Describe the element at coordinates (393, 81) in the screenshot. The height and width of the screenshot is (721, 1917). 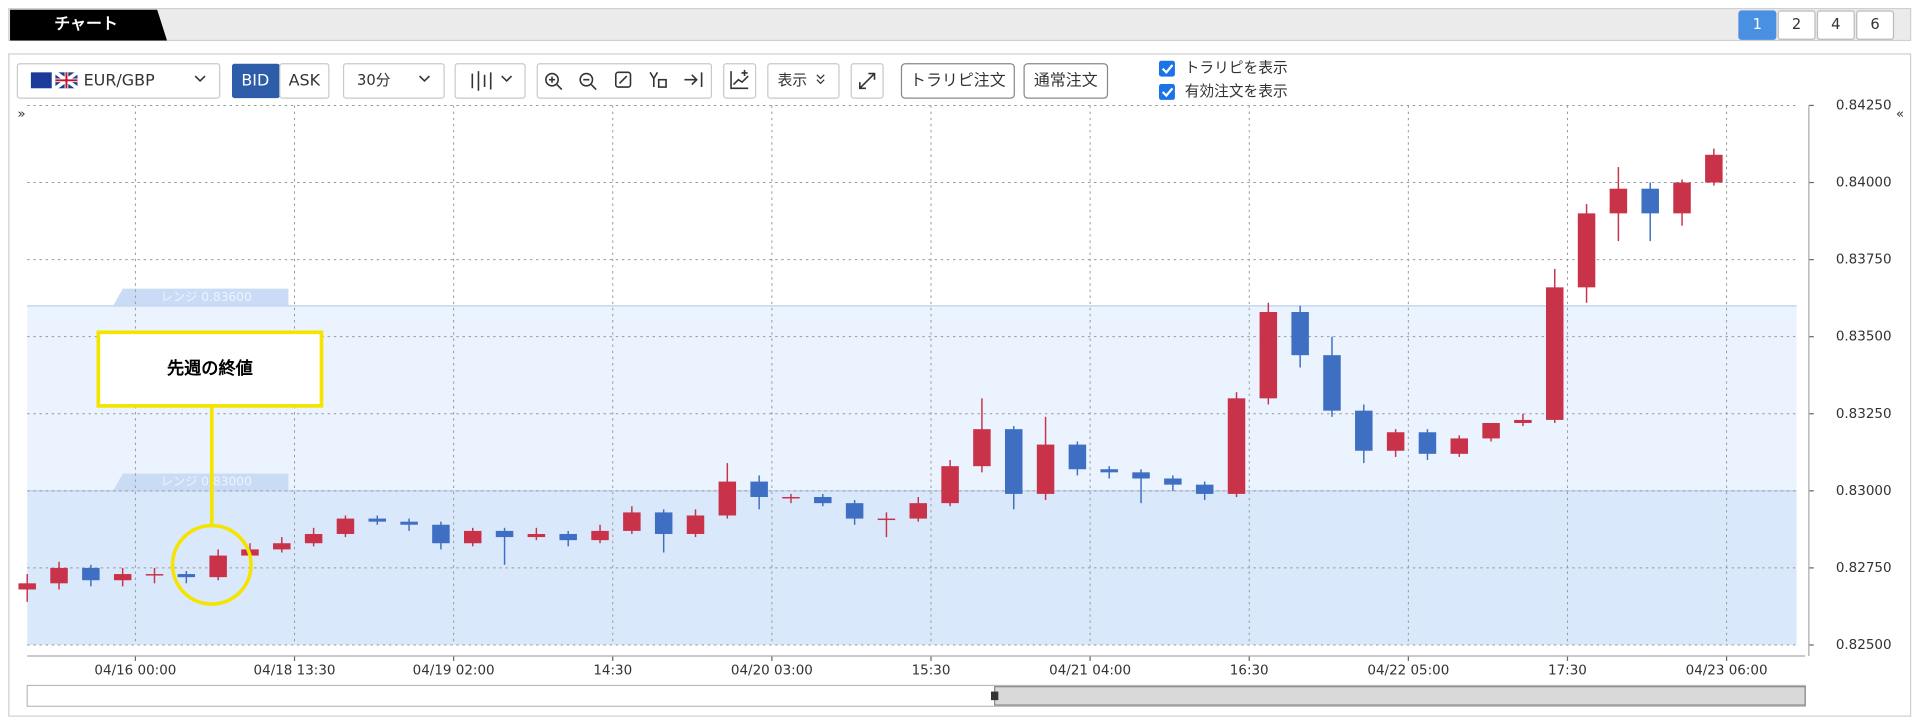
I see `interval-select` at that location.